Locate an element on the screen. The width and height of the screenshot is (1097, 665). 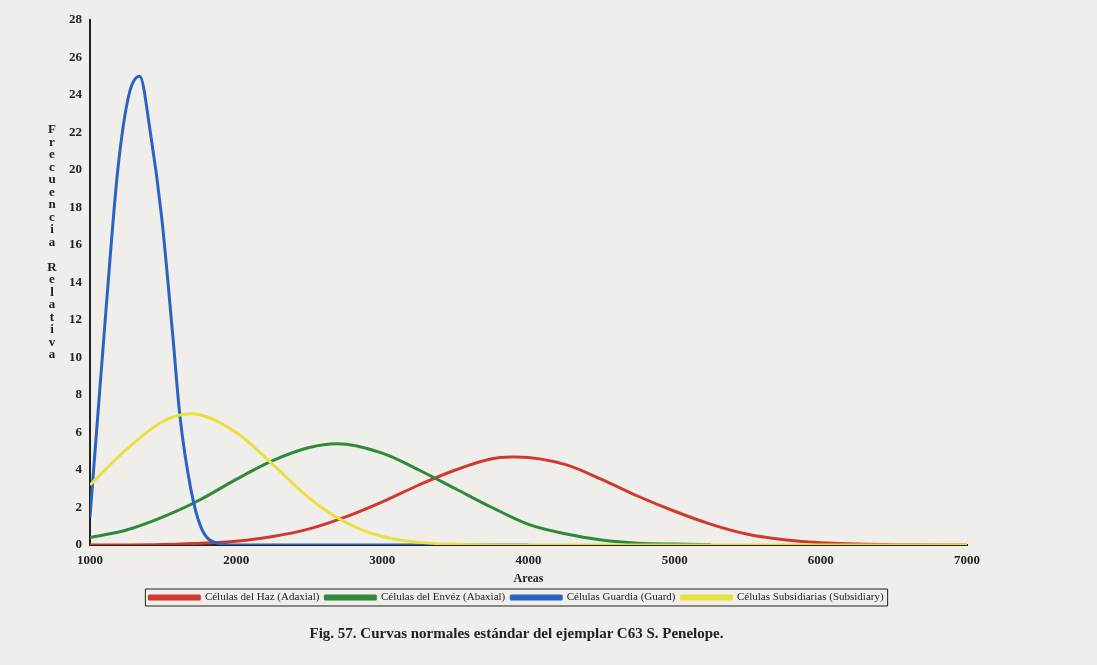
y-tick-label: 4 is located at coordinates (79, 469).